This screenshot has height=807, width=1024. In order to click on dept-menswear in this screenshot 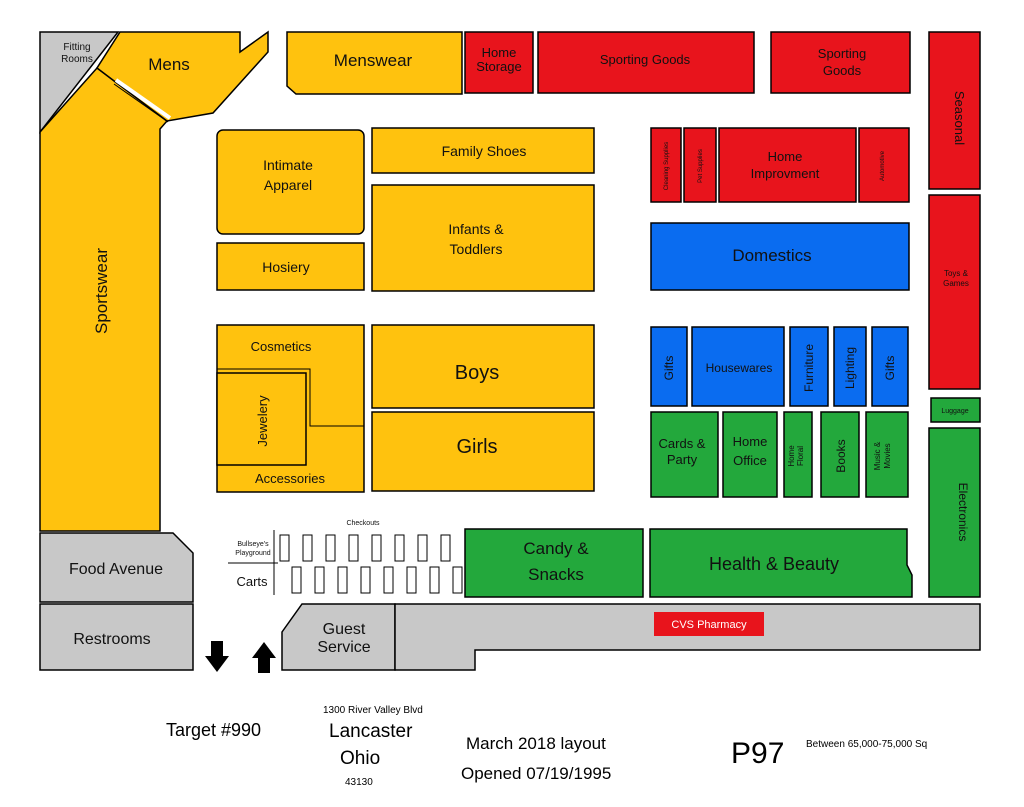, I will do `click(374, 63)`.